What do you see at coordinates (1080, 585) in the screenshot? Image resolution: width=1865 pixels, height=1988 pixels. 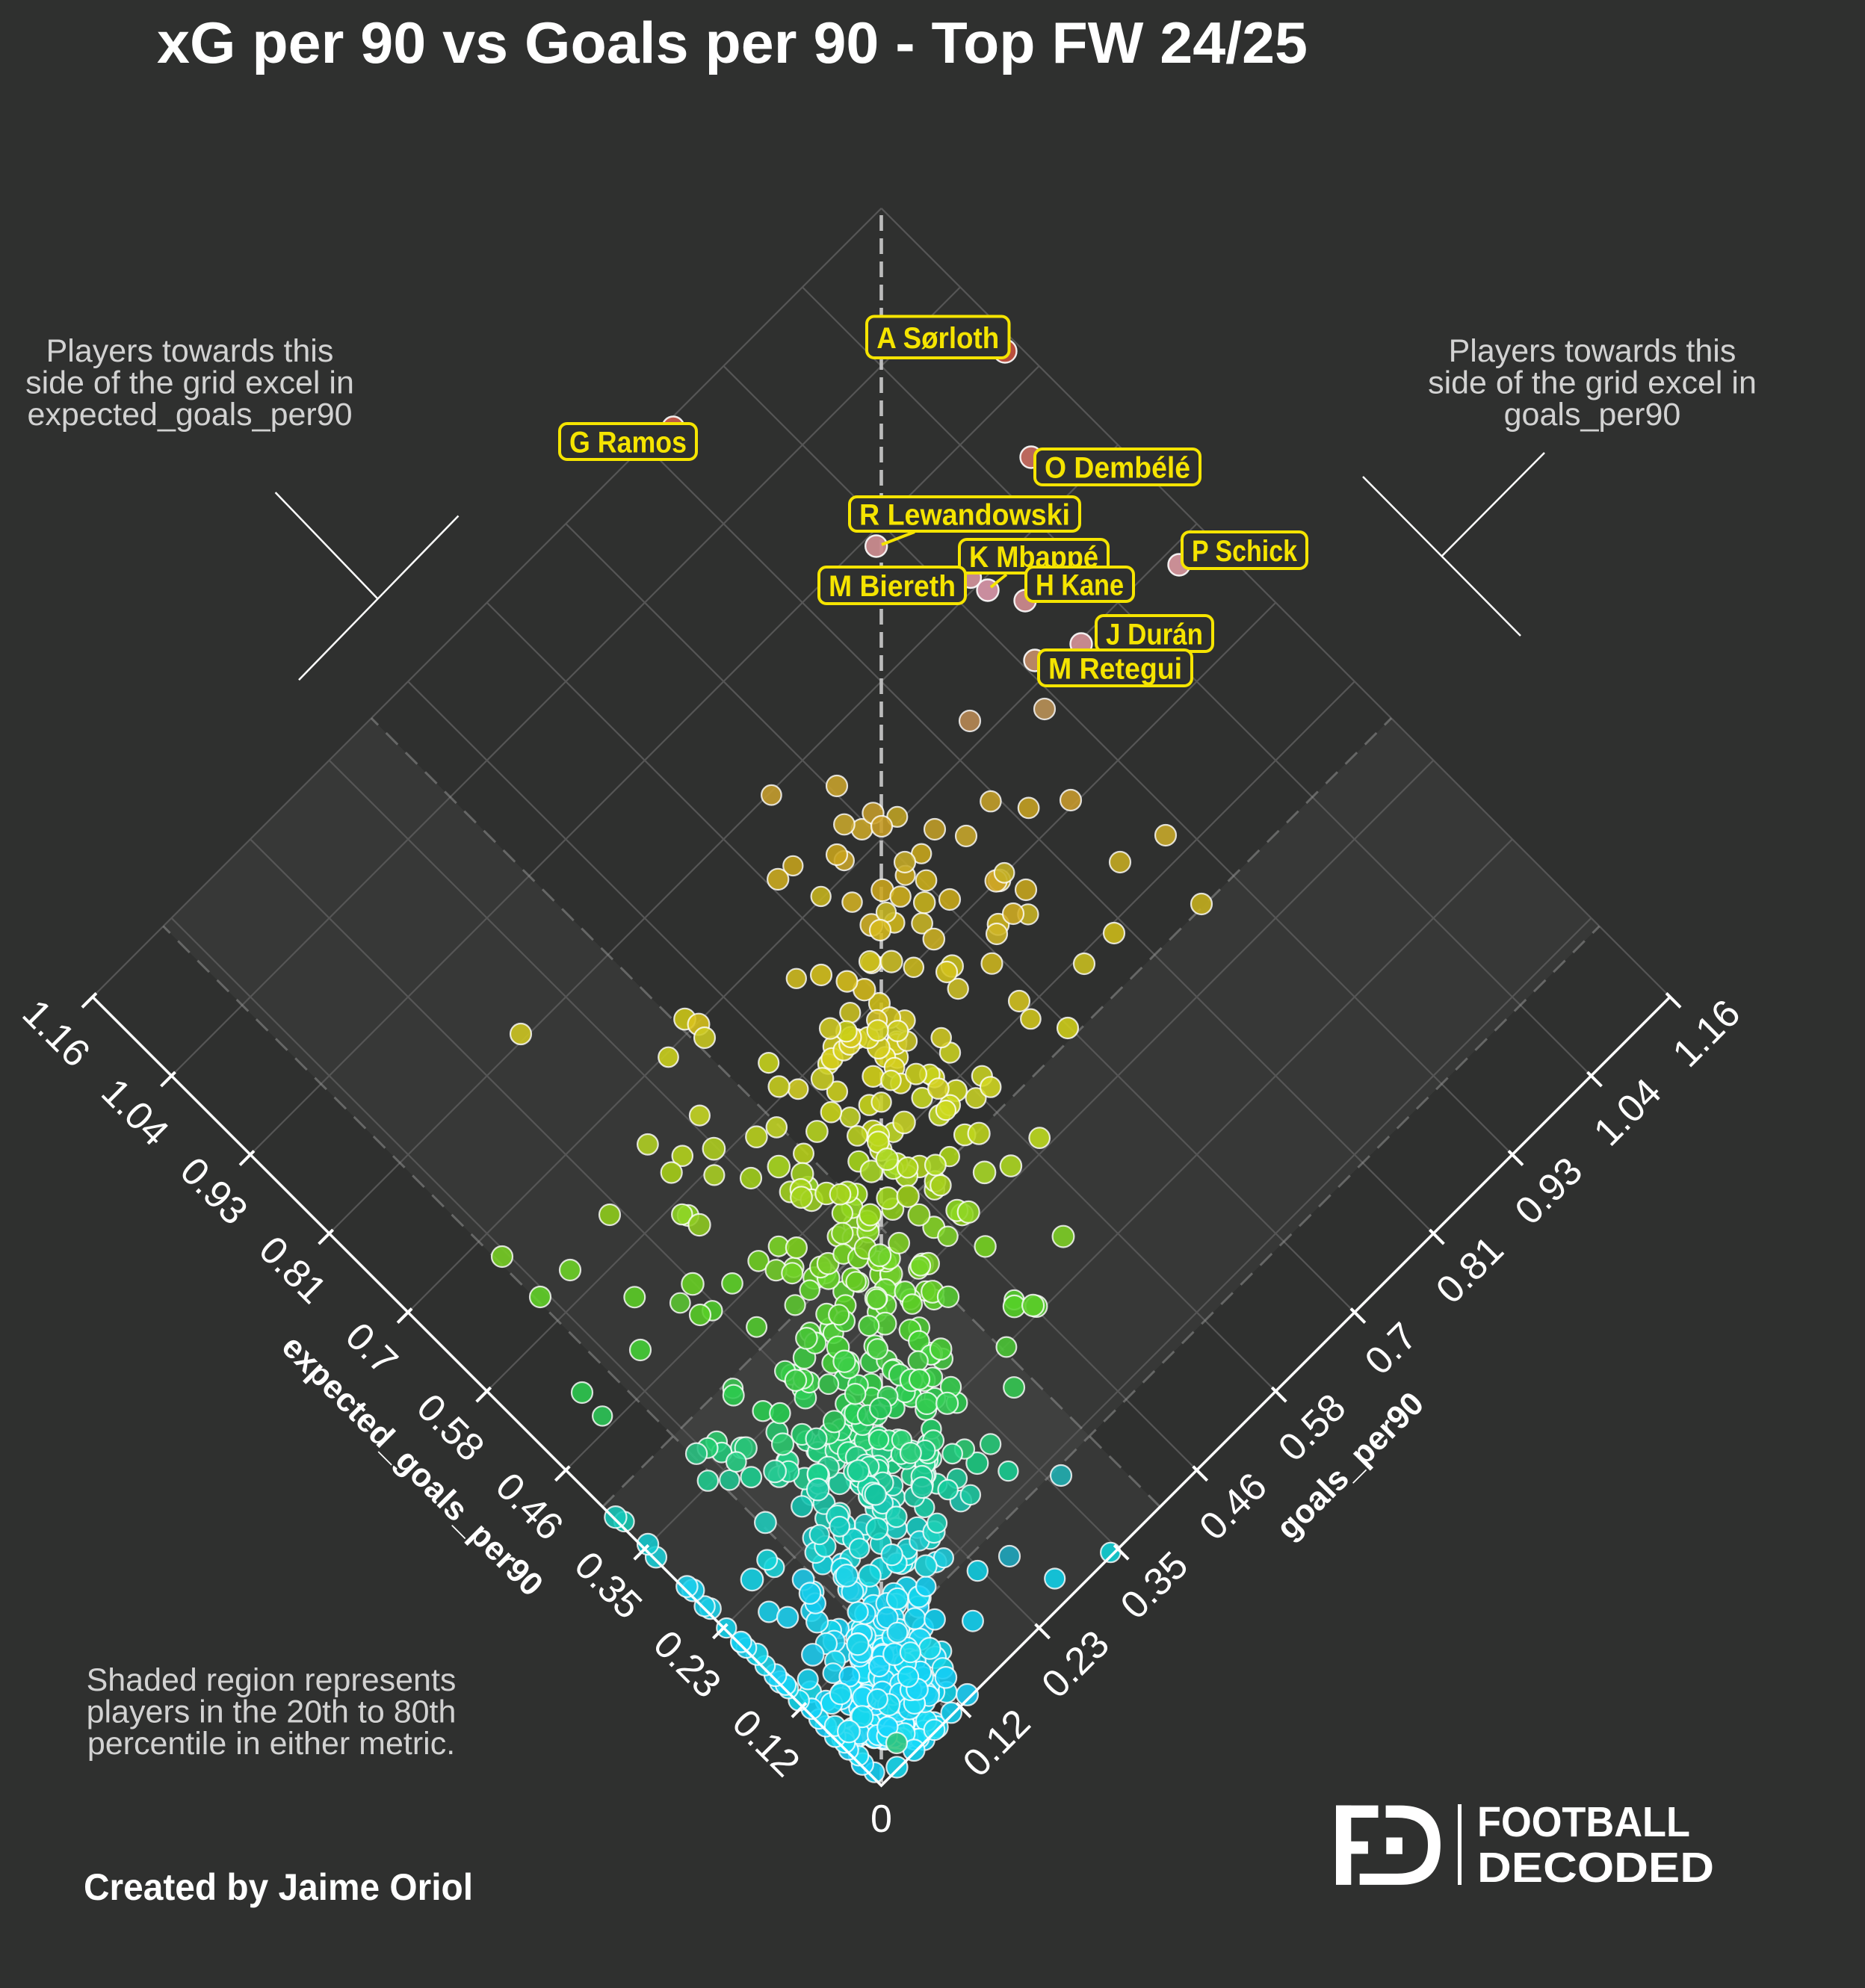 I see `svg-text: H Kane` at bounding box center [1080, 585].